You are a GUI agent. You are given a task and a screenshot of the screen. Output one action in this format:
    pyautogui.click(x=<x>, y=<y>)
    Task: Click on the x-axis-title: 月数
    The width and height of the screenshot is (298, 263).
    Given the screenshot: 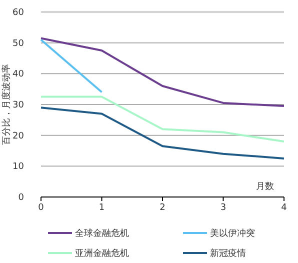 What is the action you would take?
    pyautogui.click(x=265, y=186)
    